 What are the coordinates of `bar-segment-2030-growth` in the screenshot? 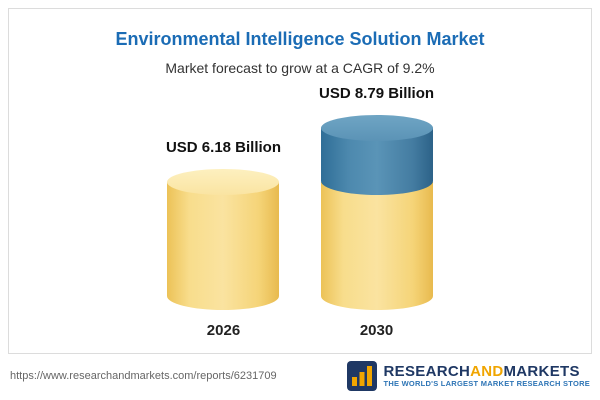 It's located at (376, 155).